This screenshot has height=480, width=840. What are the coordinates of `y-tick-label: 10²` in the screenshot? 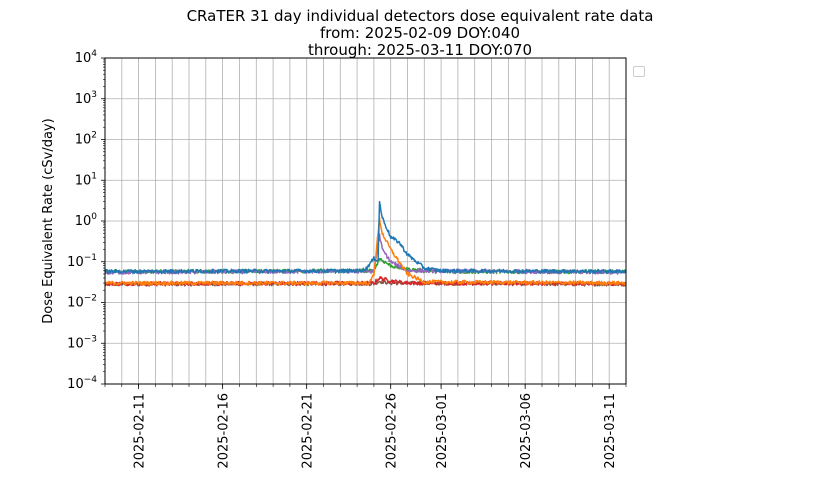 It's located at (86, 139).